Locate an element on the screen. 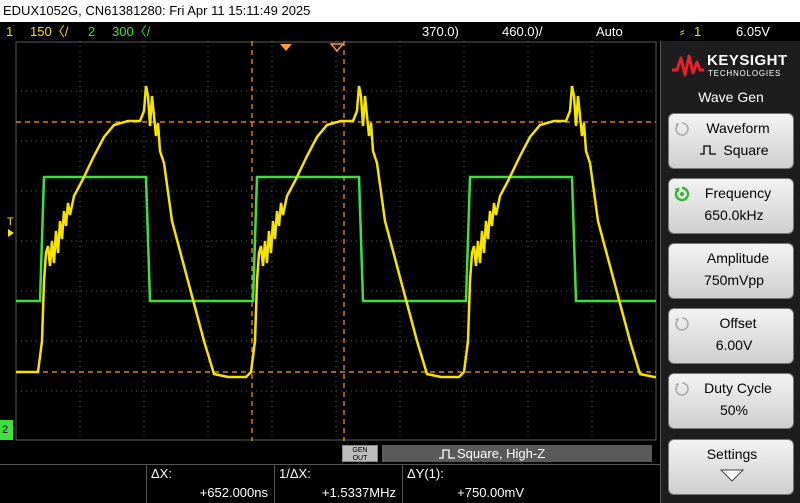  amplitude-softkey: Amplitude 750mVpp is located at coordinates (731, 271).